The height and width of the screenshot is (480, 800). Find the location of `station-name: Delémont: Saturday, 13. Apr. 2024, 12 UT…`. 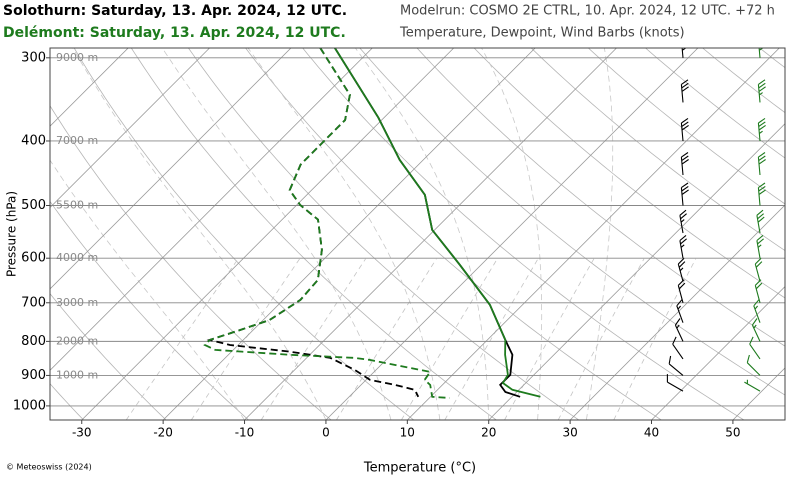

station-name: Delémont: Saturday, 13. Apr. 2024, 12 UT… is located at coordinates (174, 33).